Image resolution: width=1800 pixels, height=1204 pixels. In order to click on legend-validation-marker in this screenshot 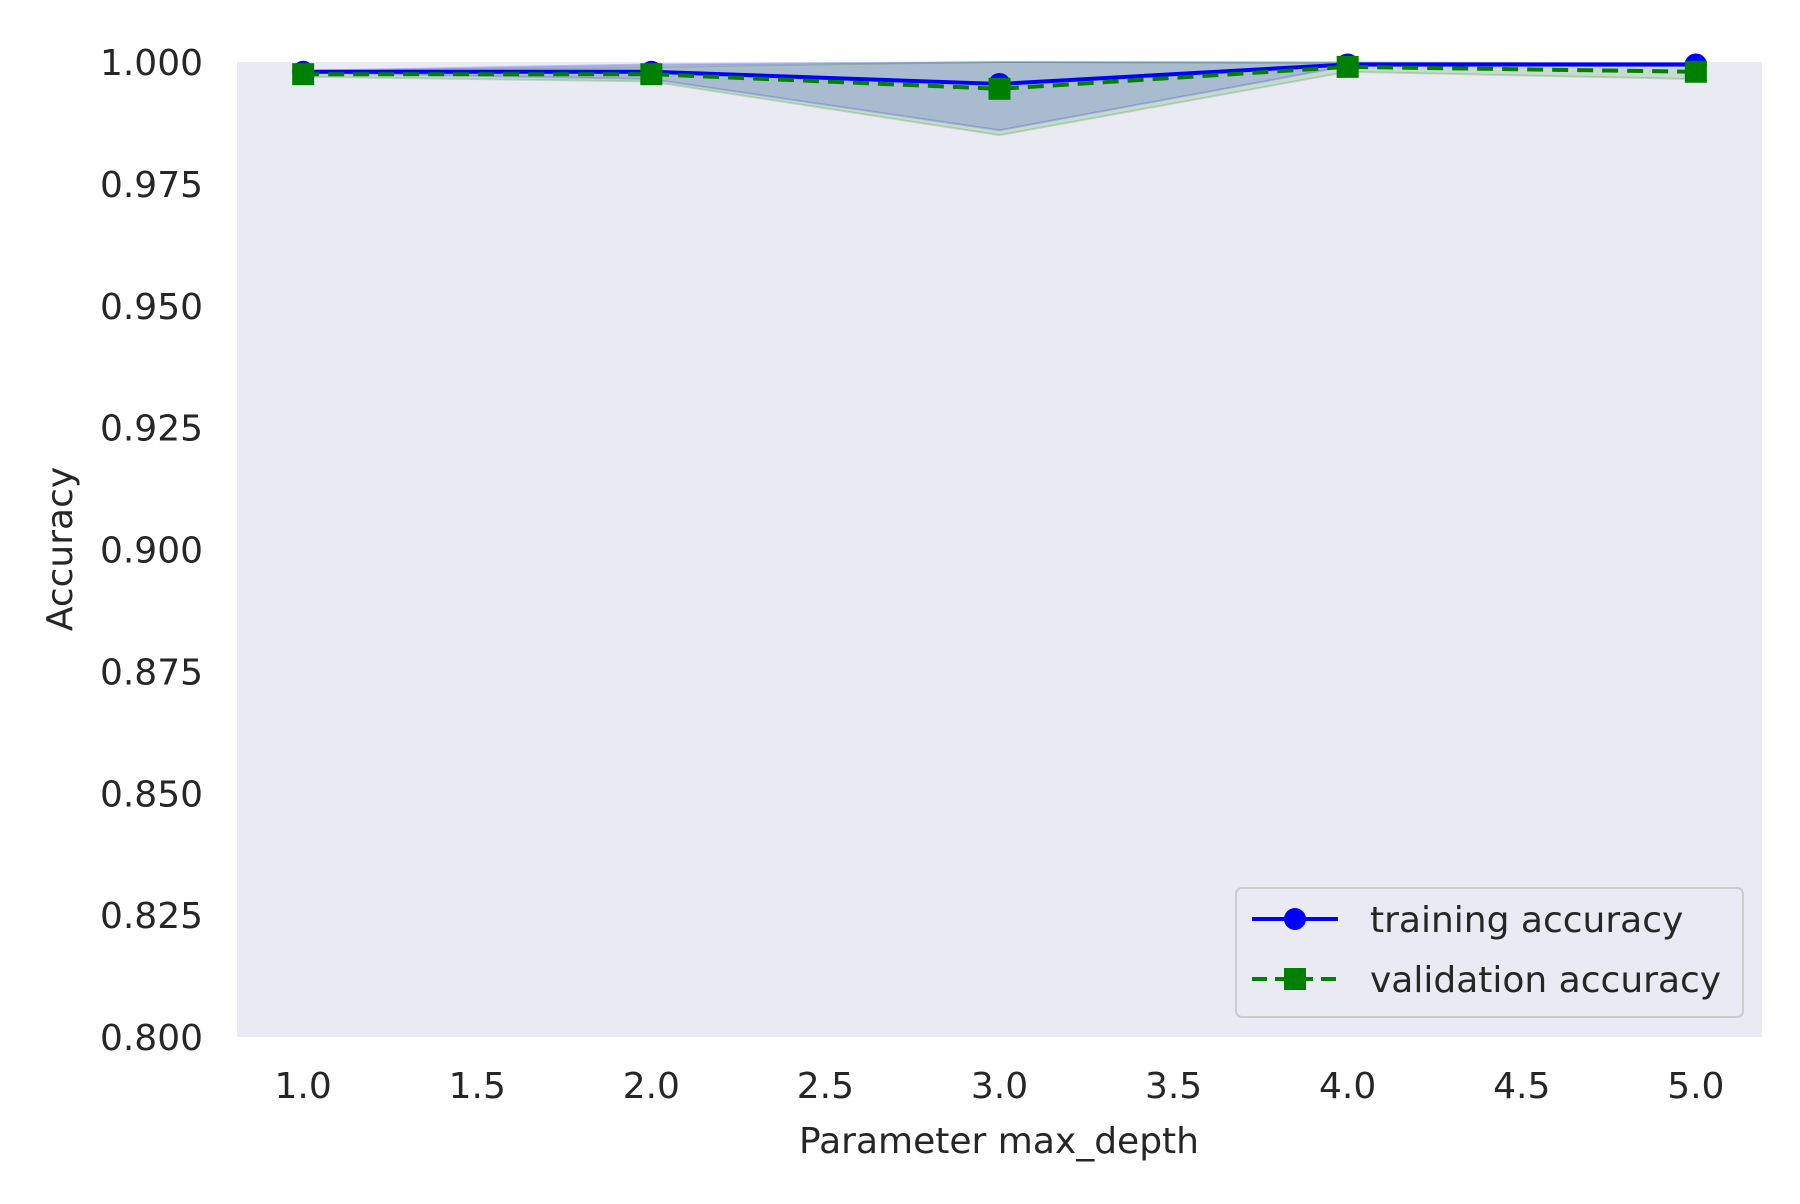, I will do `click(1295, 979)`.